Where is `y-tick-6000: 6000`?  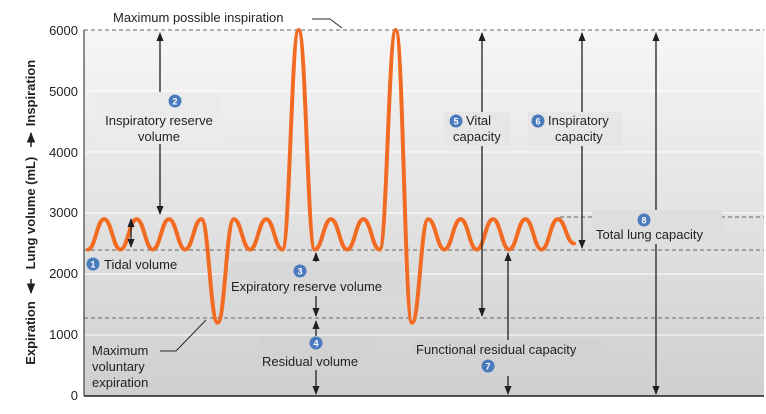 y-tick-6000: 6000 is located at coordinates (63, 30).